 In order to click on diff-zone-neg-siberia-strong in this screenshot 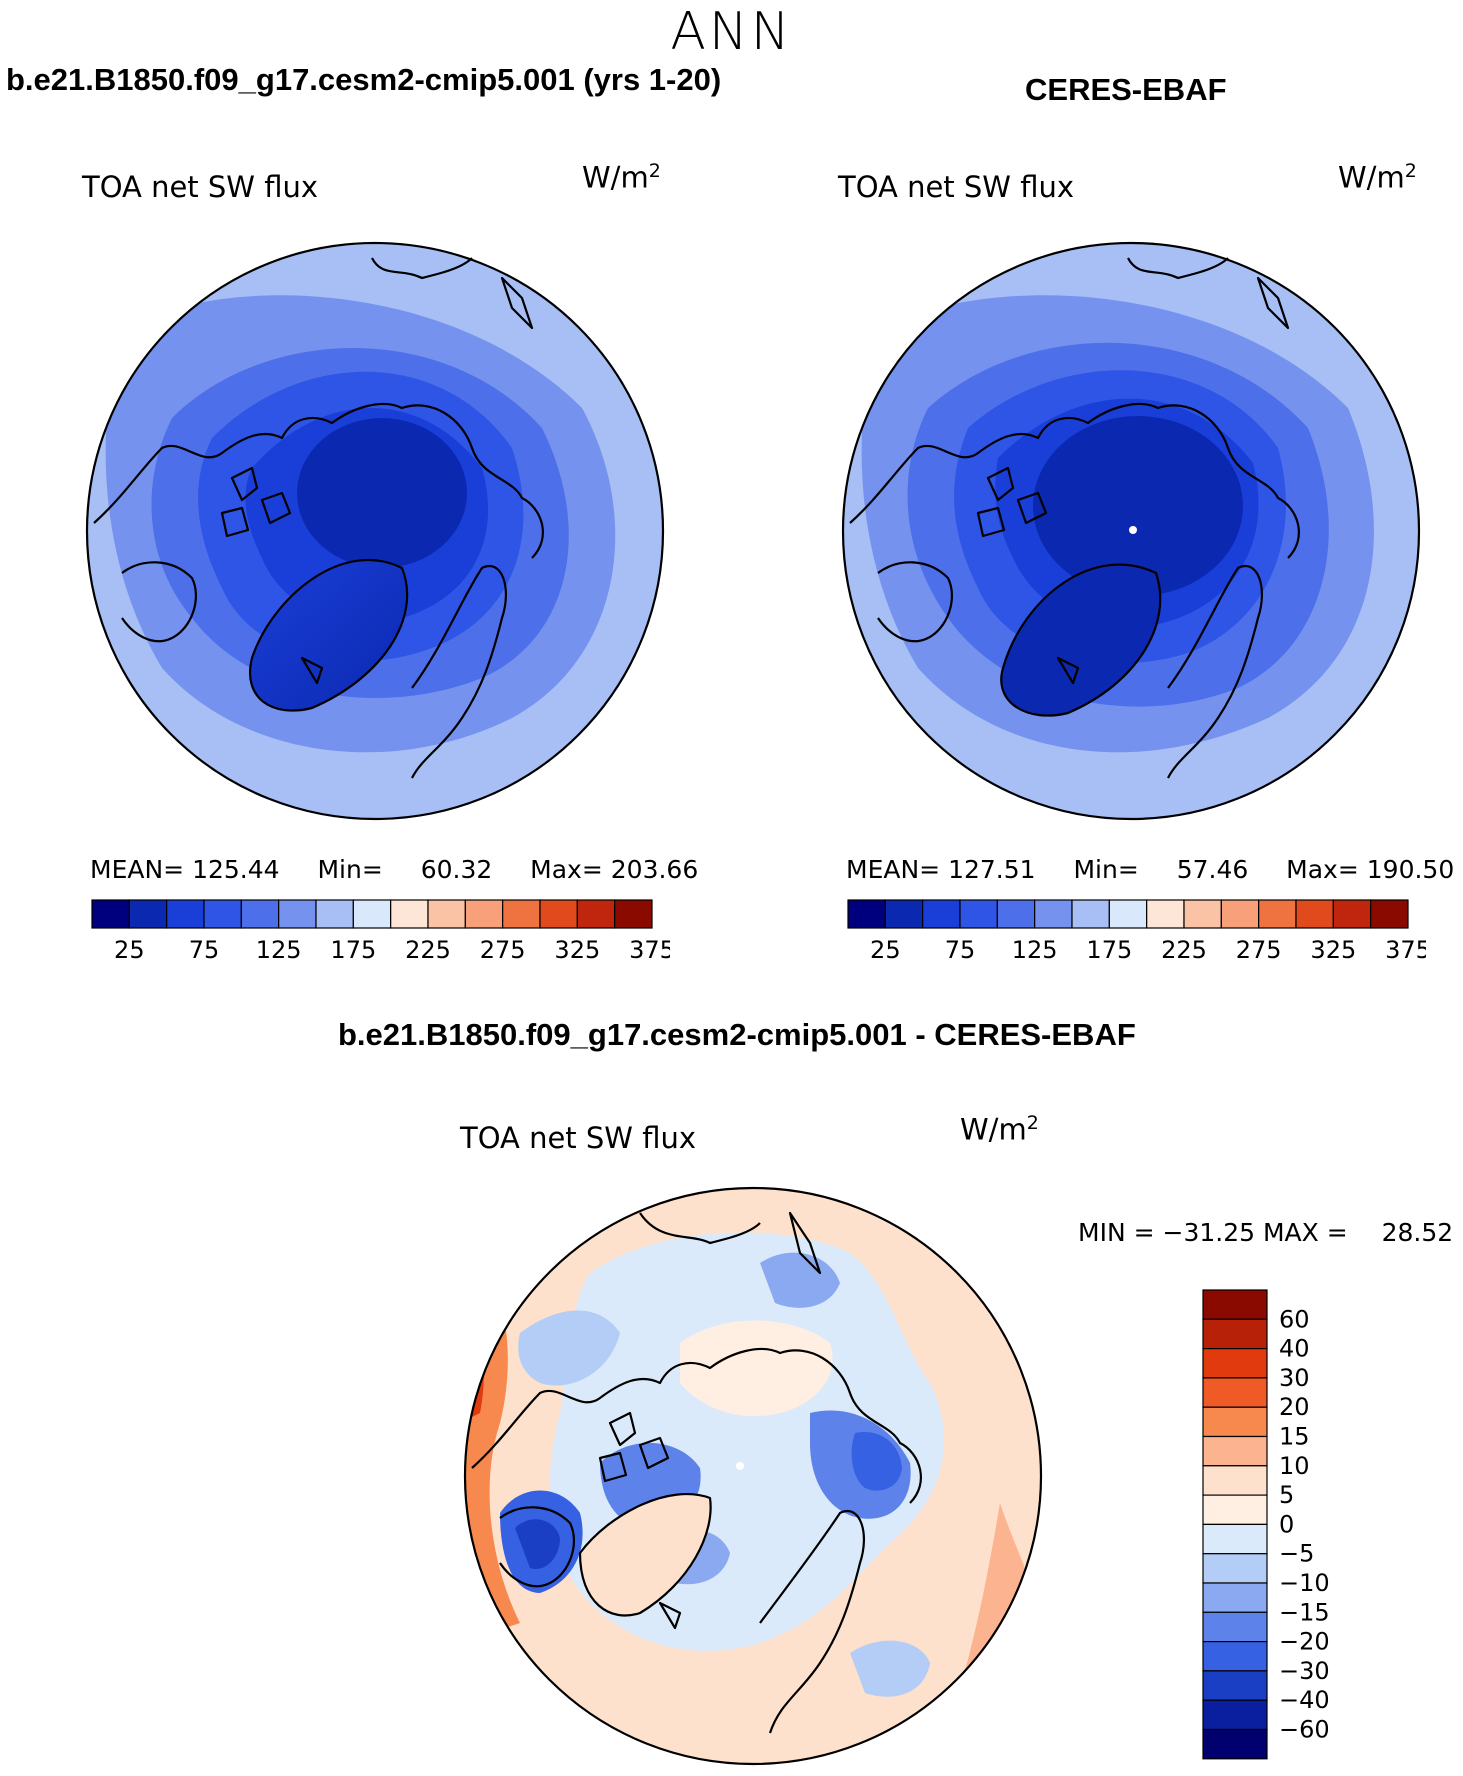, I will do `click(876, 1461)`.